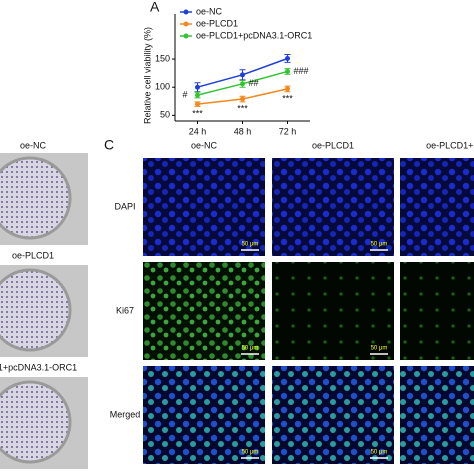 This screenshot has width=474, height=474. What do you see at coordinates (162, 58) in the screenshot?
I see `y-tick-label: 150` at bounding box center [162, 58].